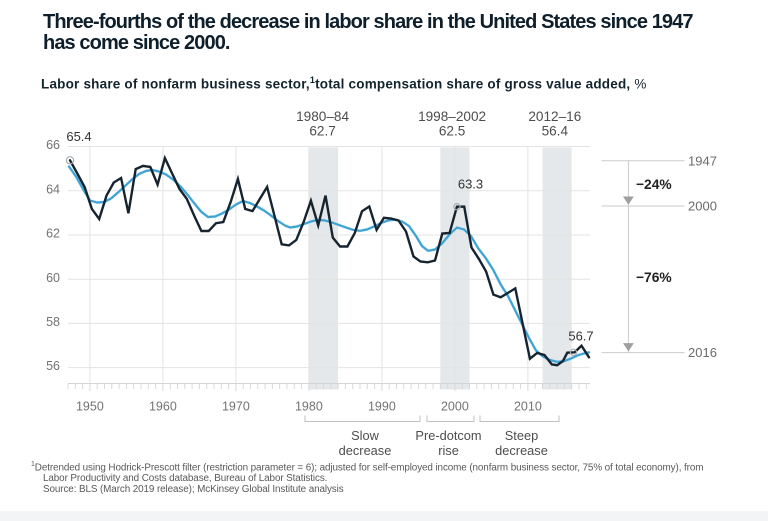  Describe the element at coordinates (382, 407) in the screenshot. I see `svg-text: 1990` at that location.